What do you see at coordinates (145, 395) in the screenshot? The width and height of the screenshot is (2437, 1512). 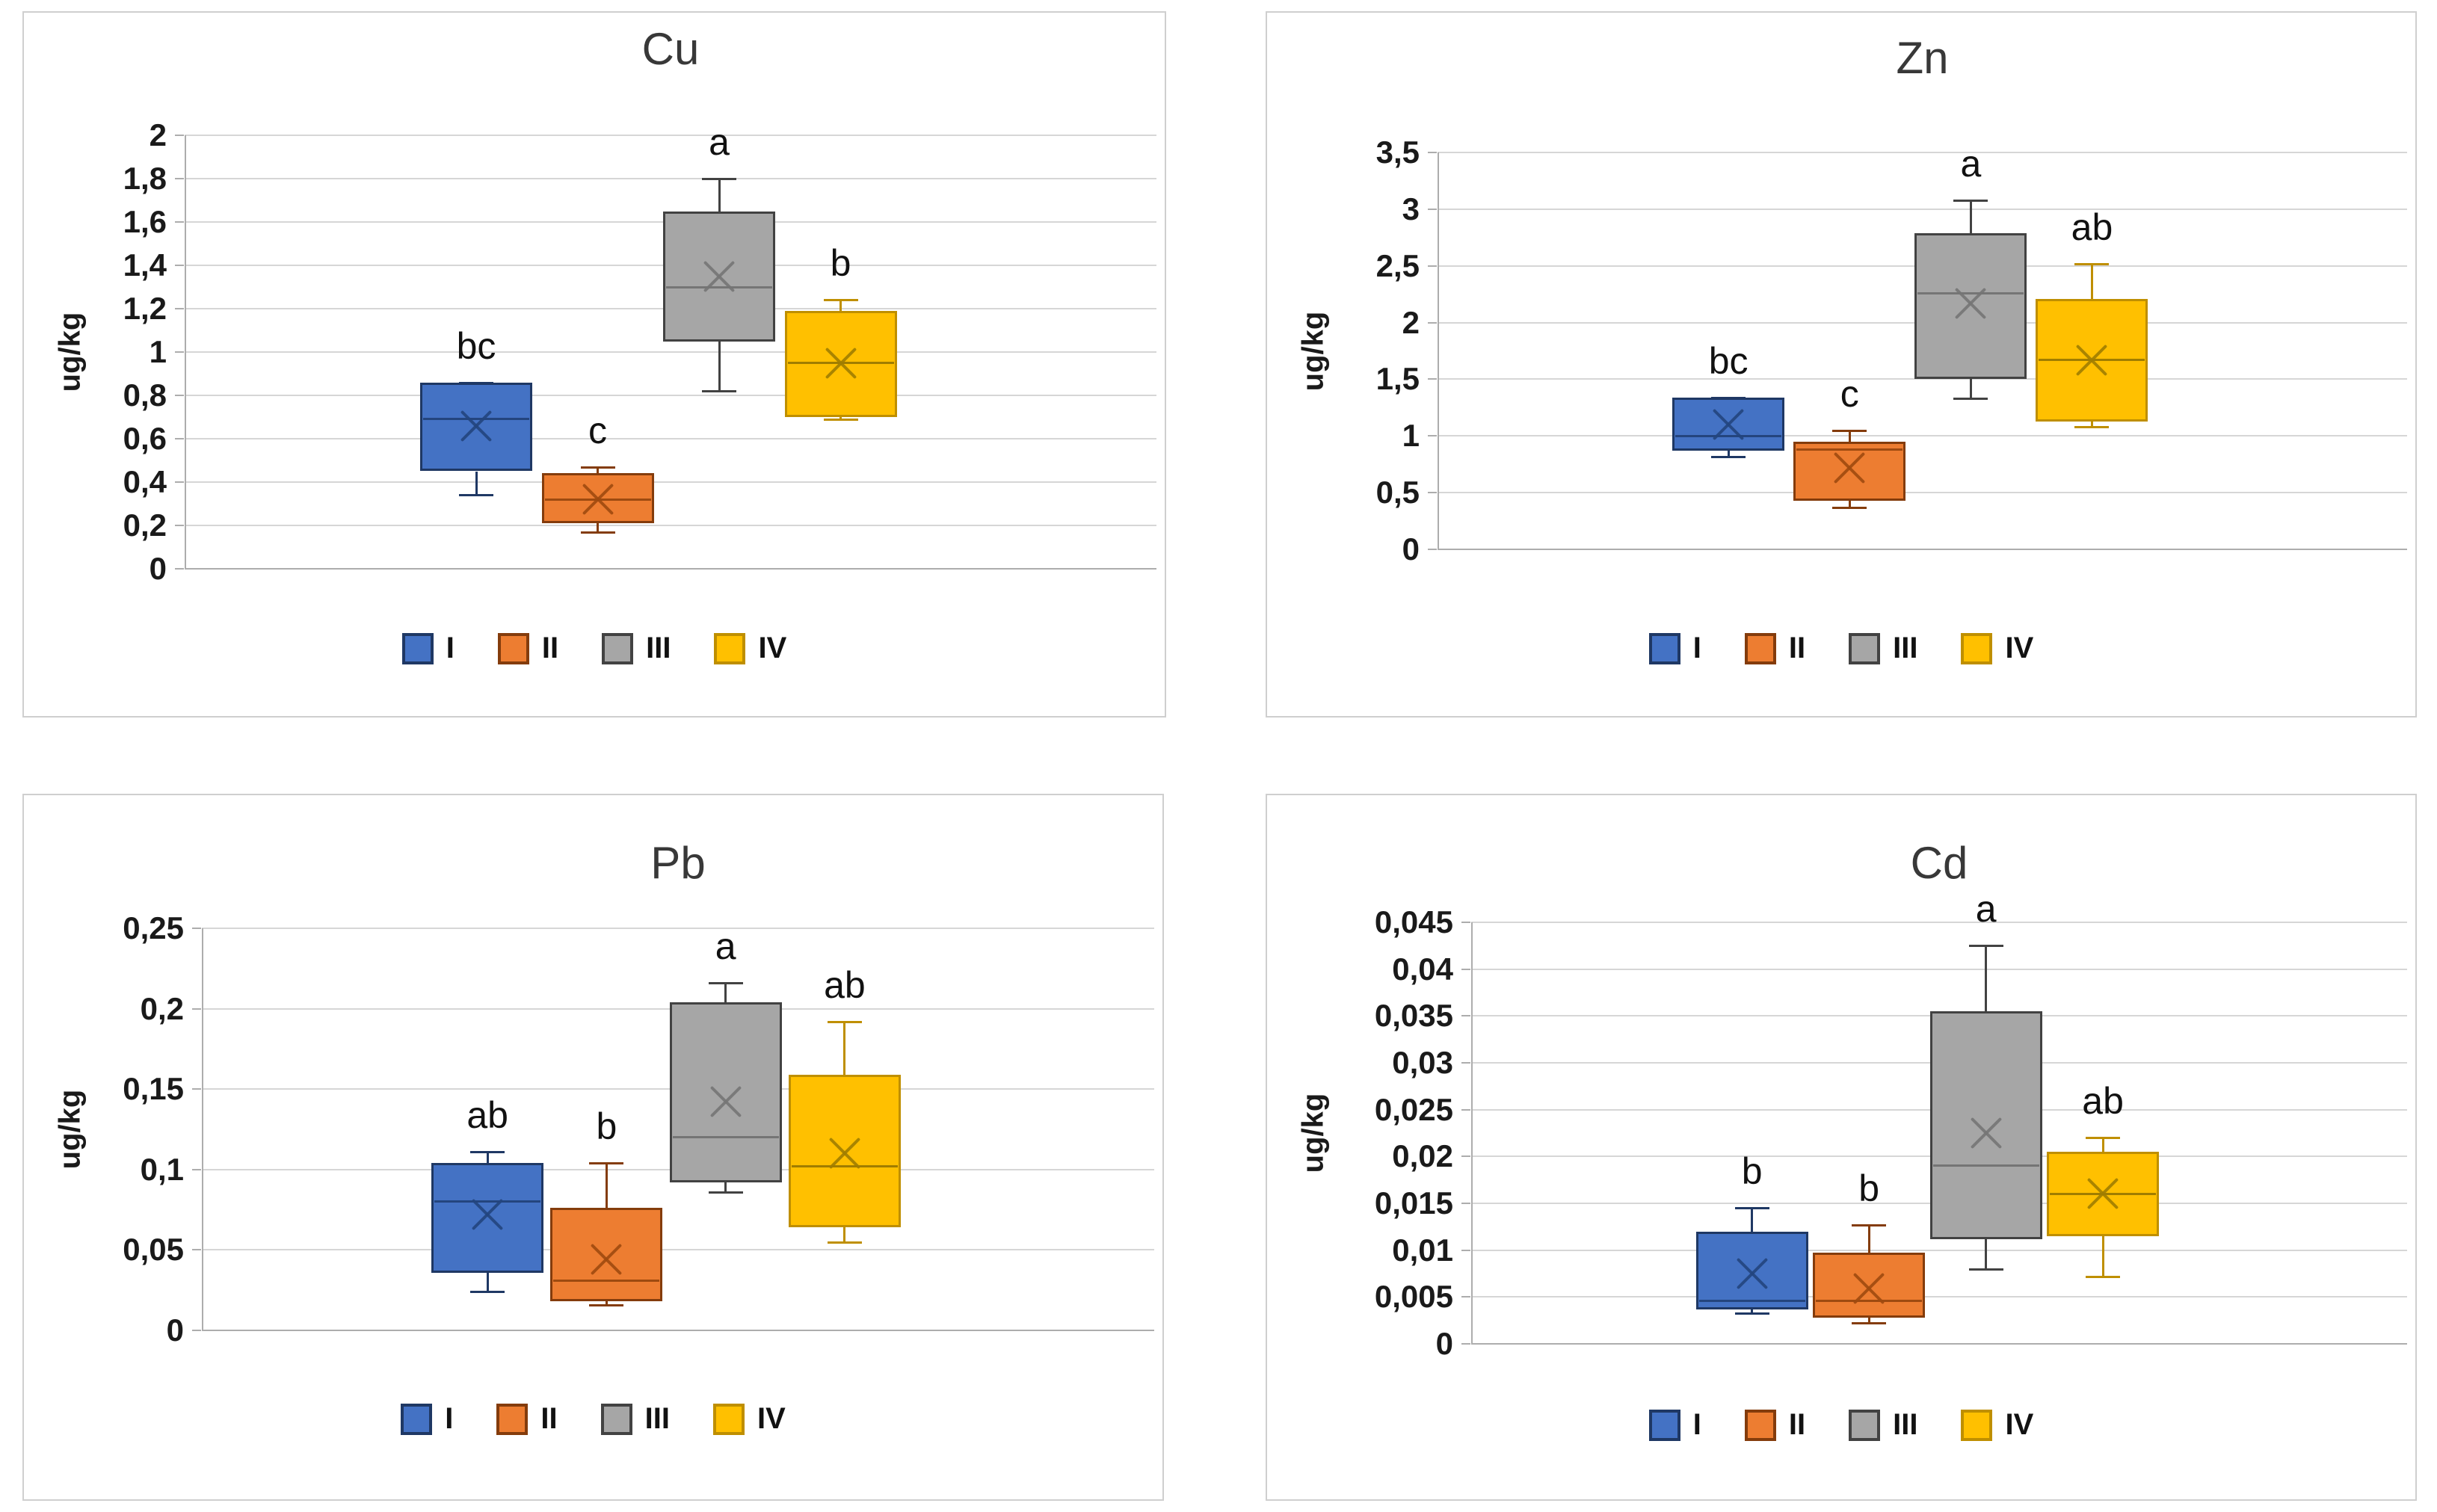 I see `y-tick-label: 0,8` at bounding box center [145, 395].